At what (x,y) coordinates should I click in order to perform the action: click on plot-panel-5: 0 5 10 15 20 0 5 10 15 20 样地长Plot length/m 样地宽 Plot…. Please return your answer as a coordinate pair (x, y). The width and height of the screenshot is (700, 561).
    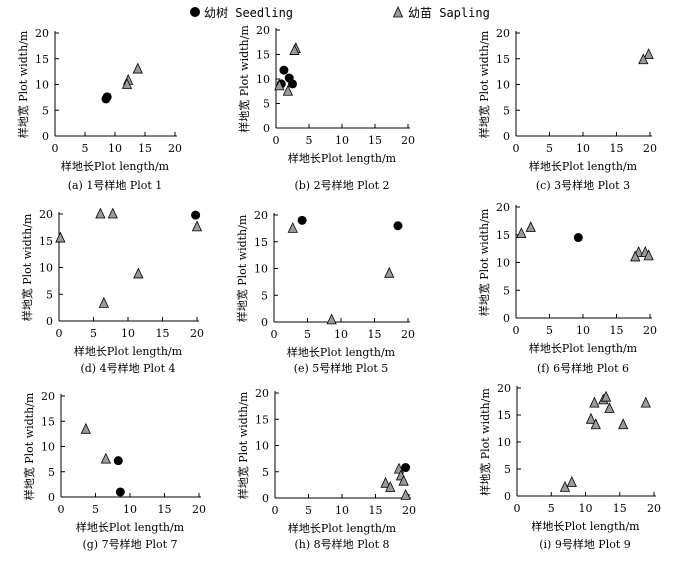
    Looking at the image, I should click on (325, 292).